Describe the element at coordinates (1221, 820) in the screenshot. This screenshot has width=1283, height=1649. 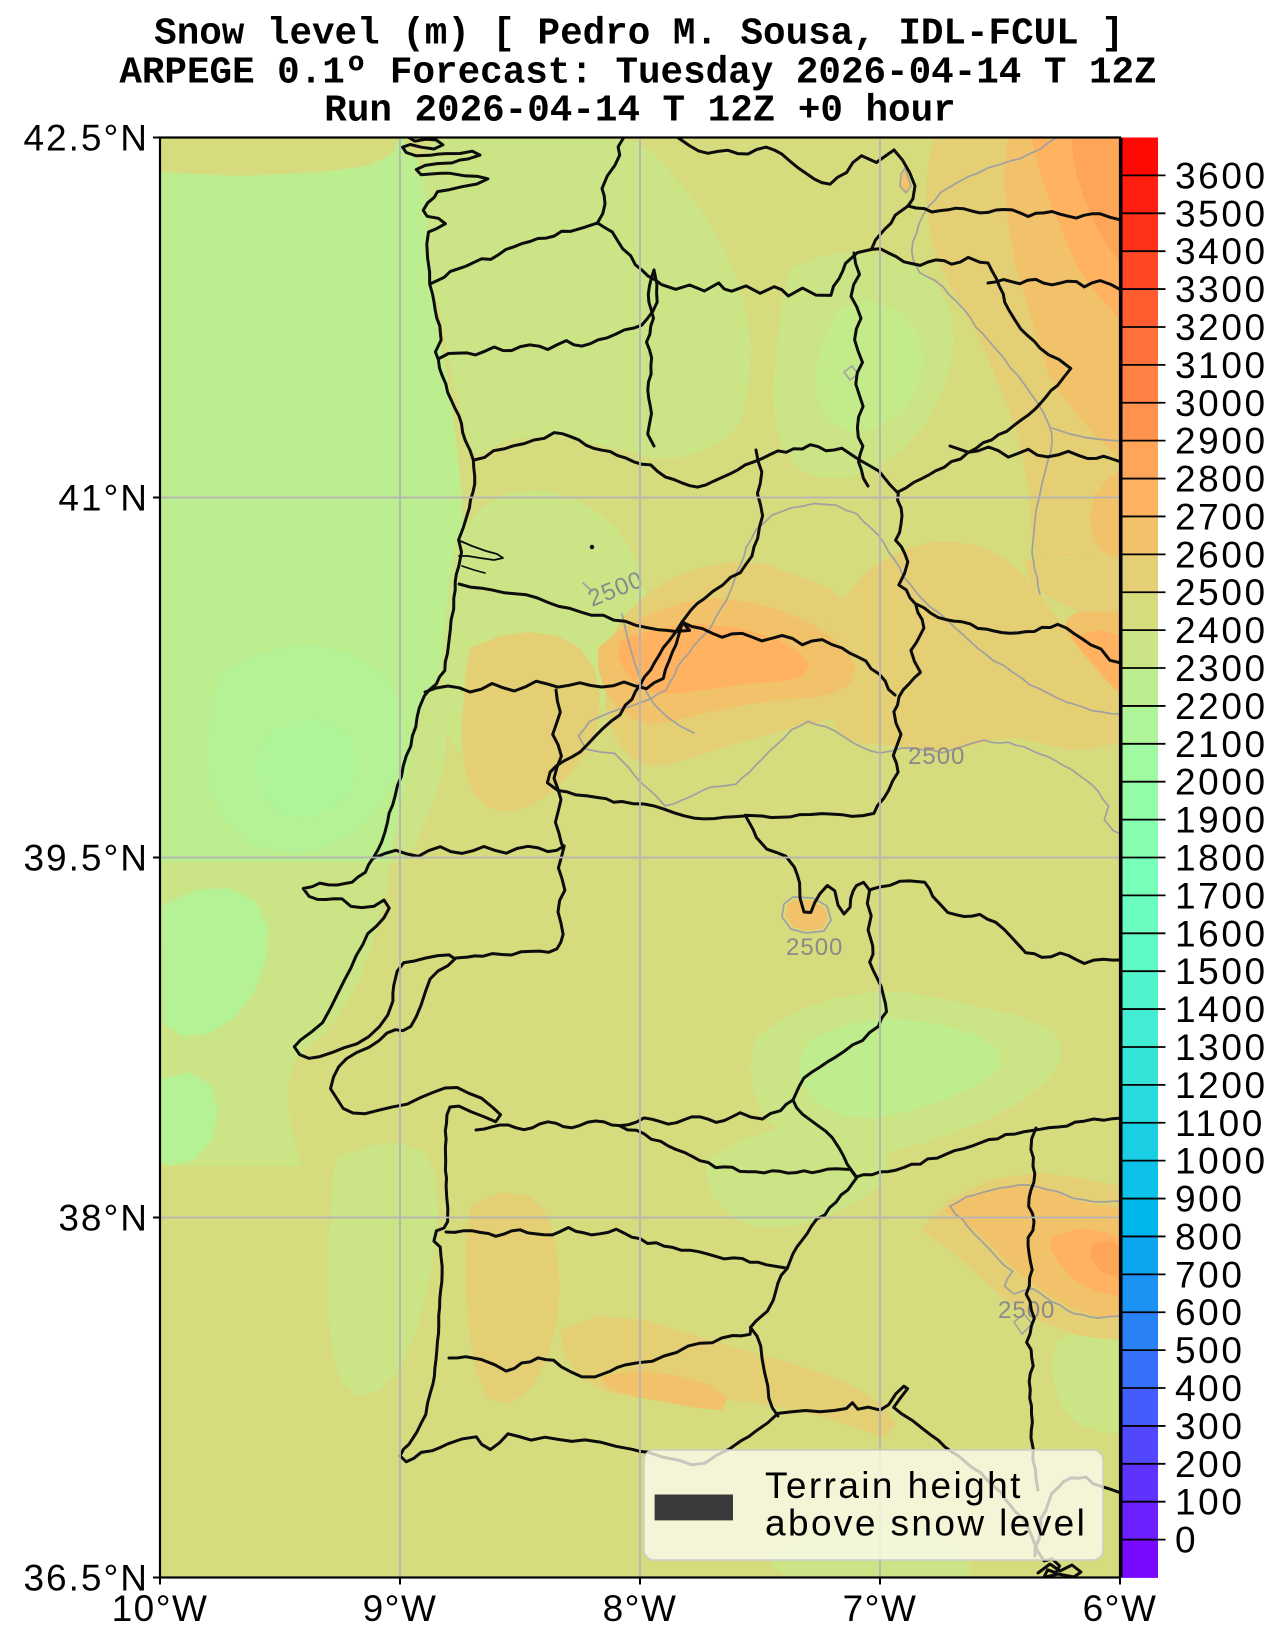
I see `svg-text: 1900` at that location.